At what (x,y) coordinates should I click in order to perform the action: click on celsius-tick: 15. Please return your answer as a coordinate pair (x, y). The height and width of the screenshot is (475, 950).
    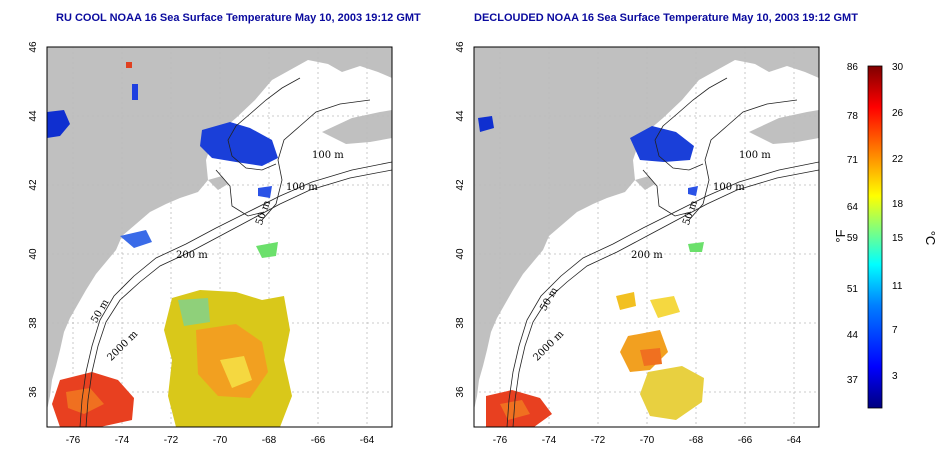
    Looking at the image, I should click on (898, 238).